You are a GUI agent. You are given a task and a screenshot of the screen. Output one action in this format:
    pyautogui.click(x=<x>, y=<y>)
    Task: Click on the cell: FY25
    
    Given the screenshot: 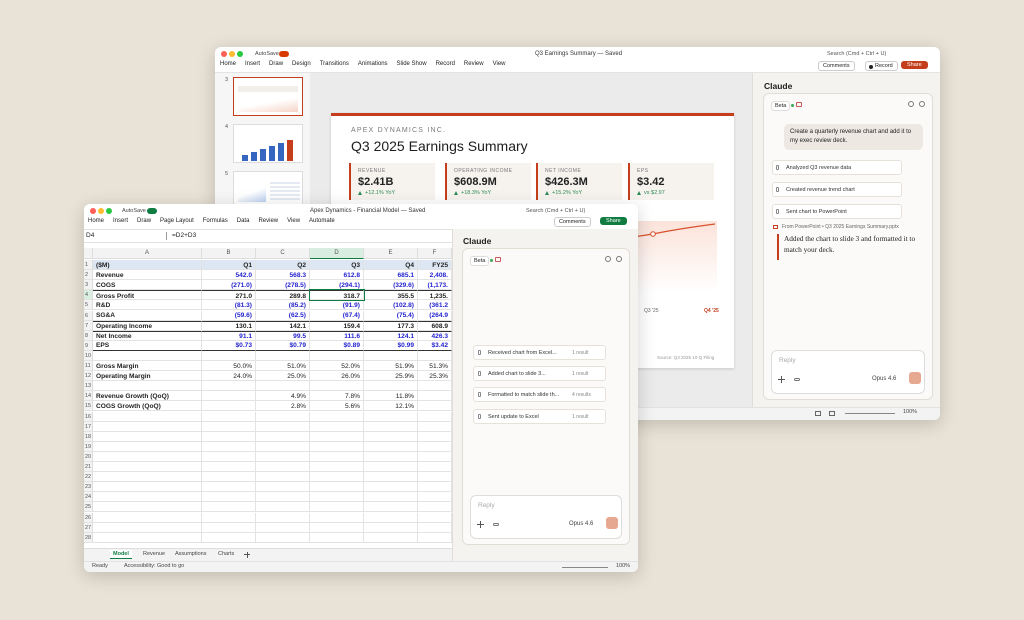 What is the action you would take?
    pyautogui.click(x=435, y=265)
    